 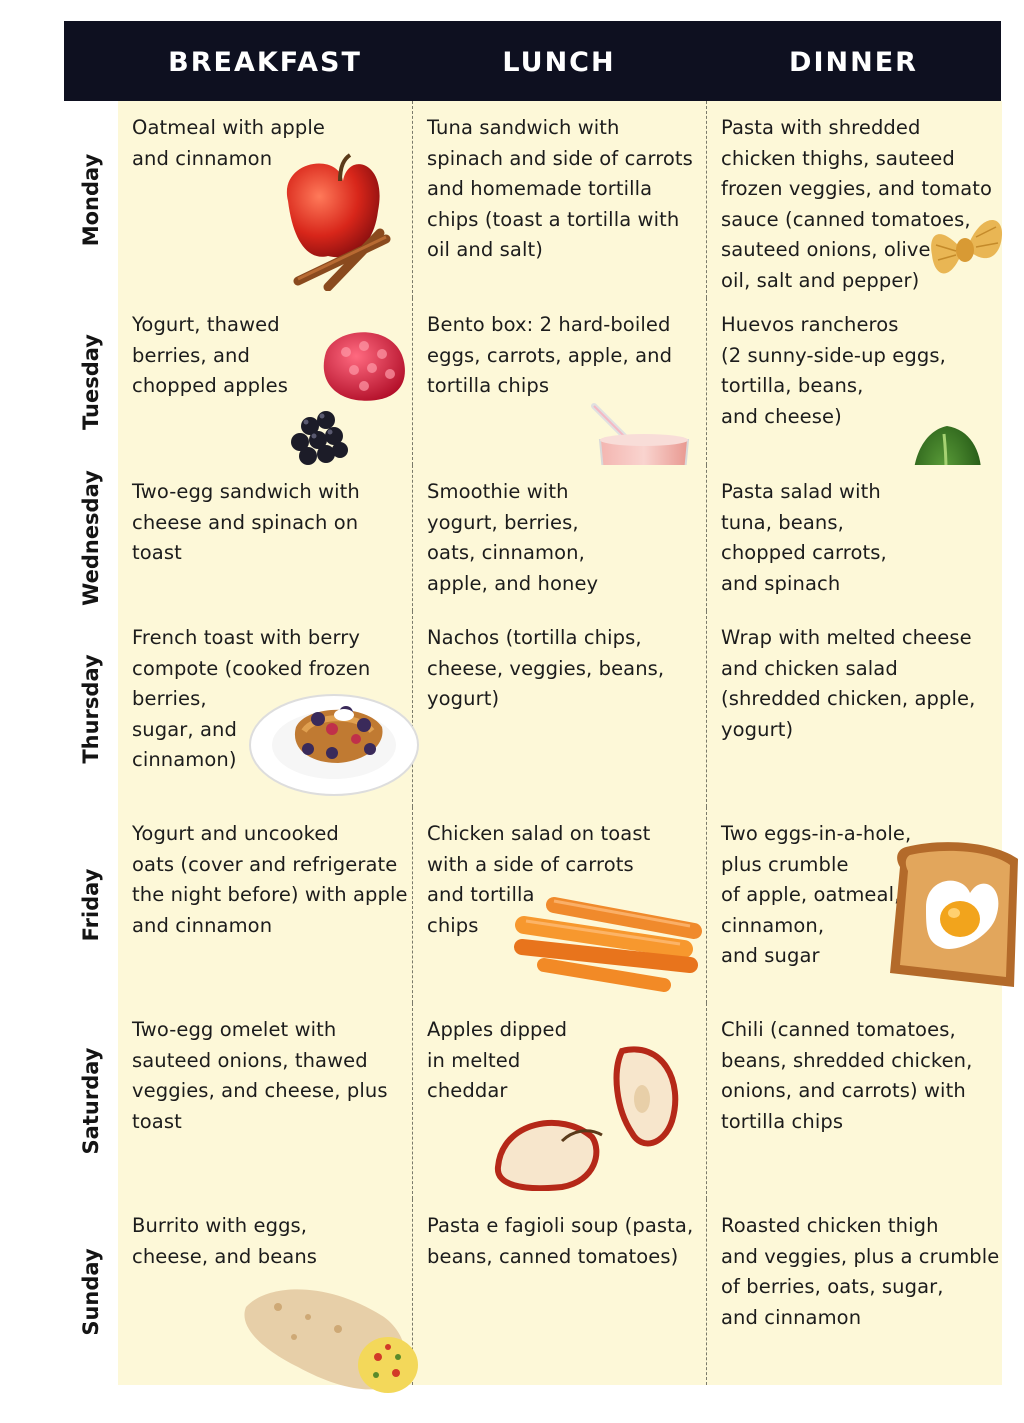 I want to click on day-label-cell: Monday, so click(x=92, y=199).